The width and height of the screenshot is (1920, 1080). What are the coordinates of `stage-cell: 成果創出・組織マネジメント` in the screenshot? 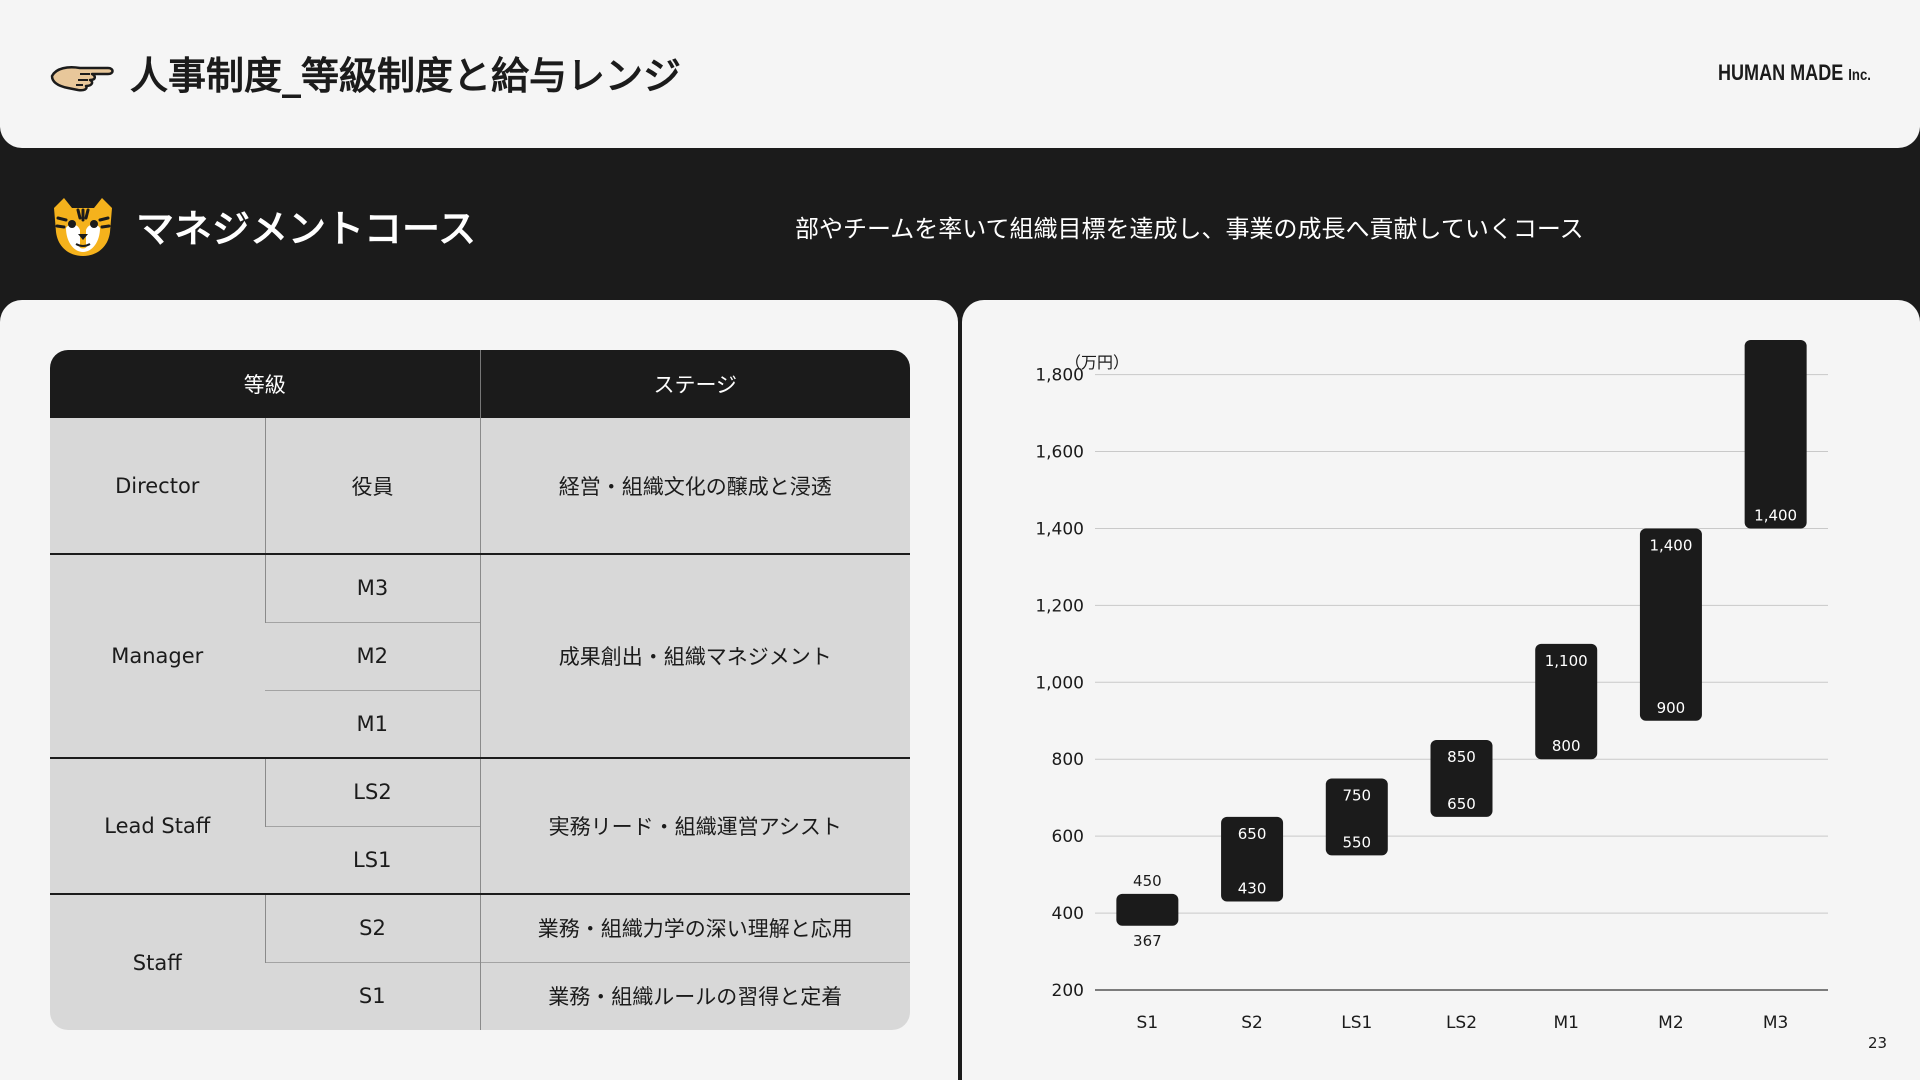 It's located at (694, 655).